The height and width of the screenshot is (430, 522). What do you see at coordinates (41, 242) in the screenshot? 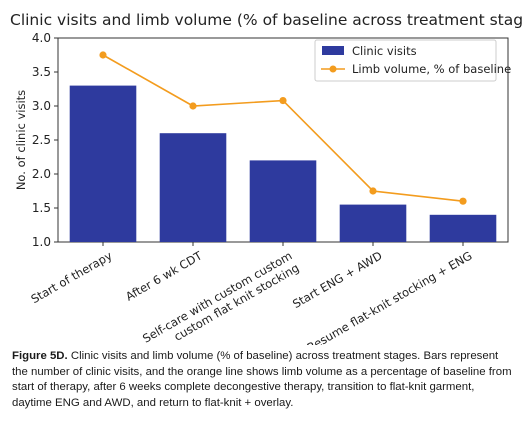
I see `y-tick-label: 1.0` at bounding box center [41, 242].